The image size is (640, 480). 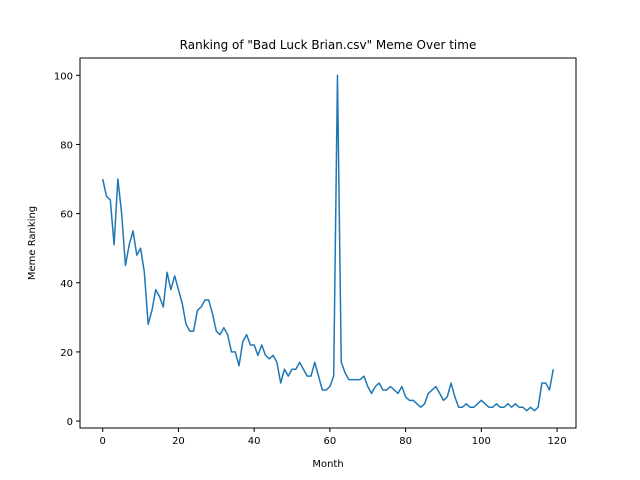 I want to click on x-axis: 0 20 40 60 80 100 120, so click(x=333, y=437).